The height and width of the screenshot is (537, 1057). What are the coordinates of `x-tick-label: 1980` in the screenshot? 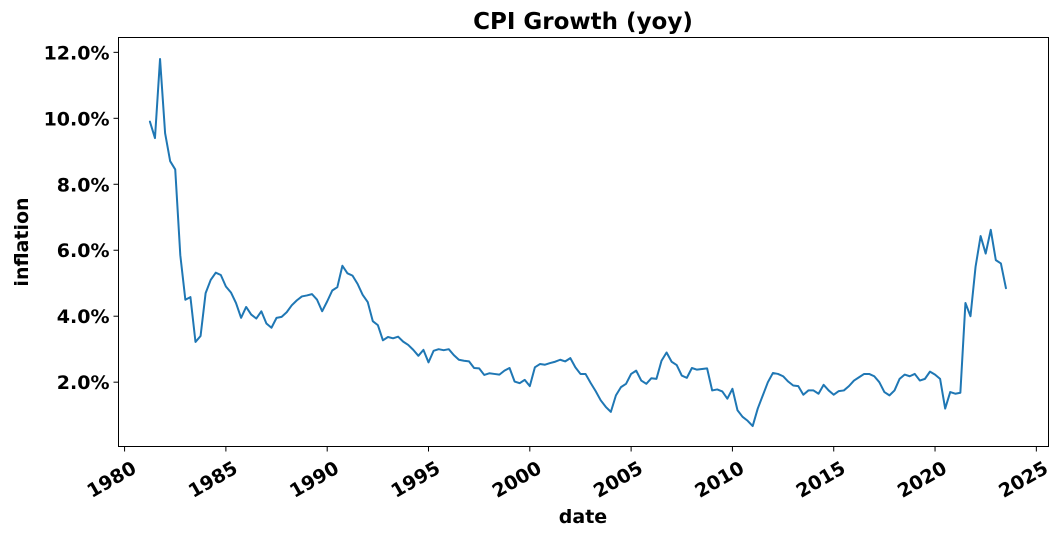 It's located at (111, 479).